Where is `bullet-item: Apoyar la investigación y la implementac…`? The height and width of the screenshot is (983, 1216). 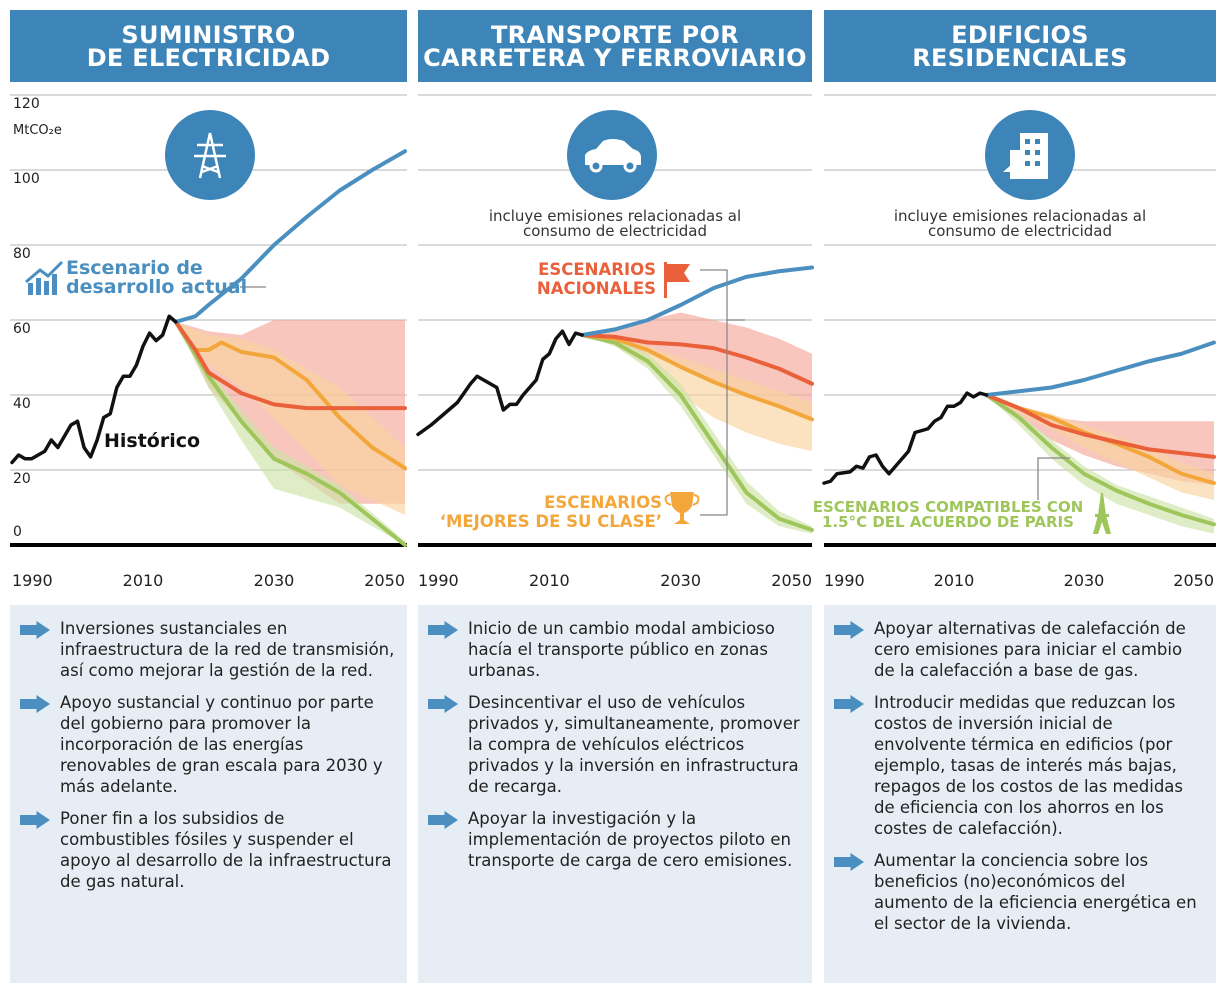 bullet-item: Apoyar la investigación y la implementac… is located at coordinates (609, 839).